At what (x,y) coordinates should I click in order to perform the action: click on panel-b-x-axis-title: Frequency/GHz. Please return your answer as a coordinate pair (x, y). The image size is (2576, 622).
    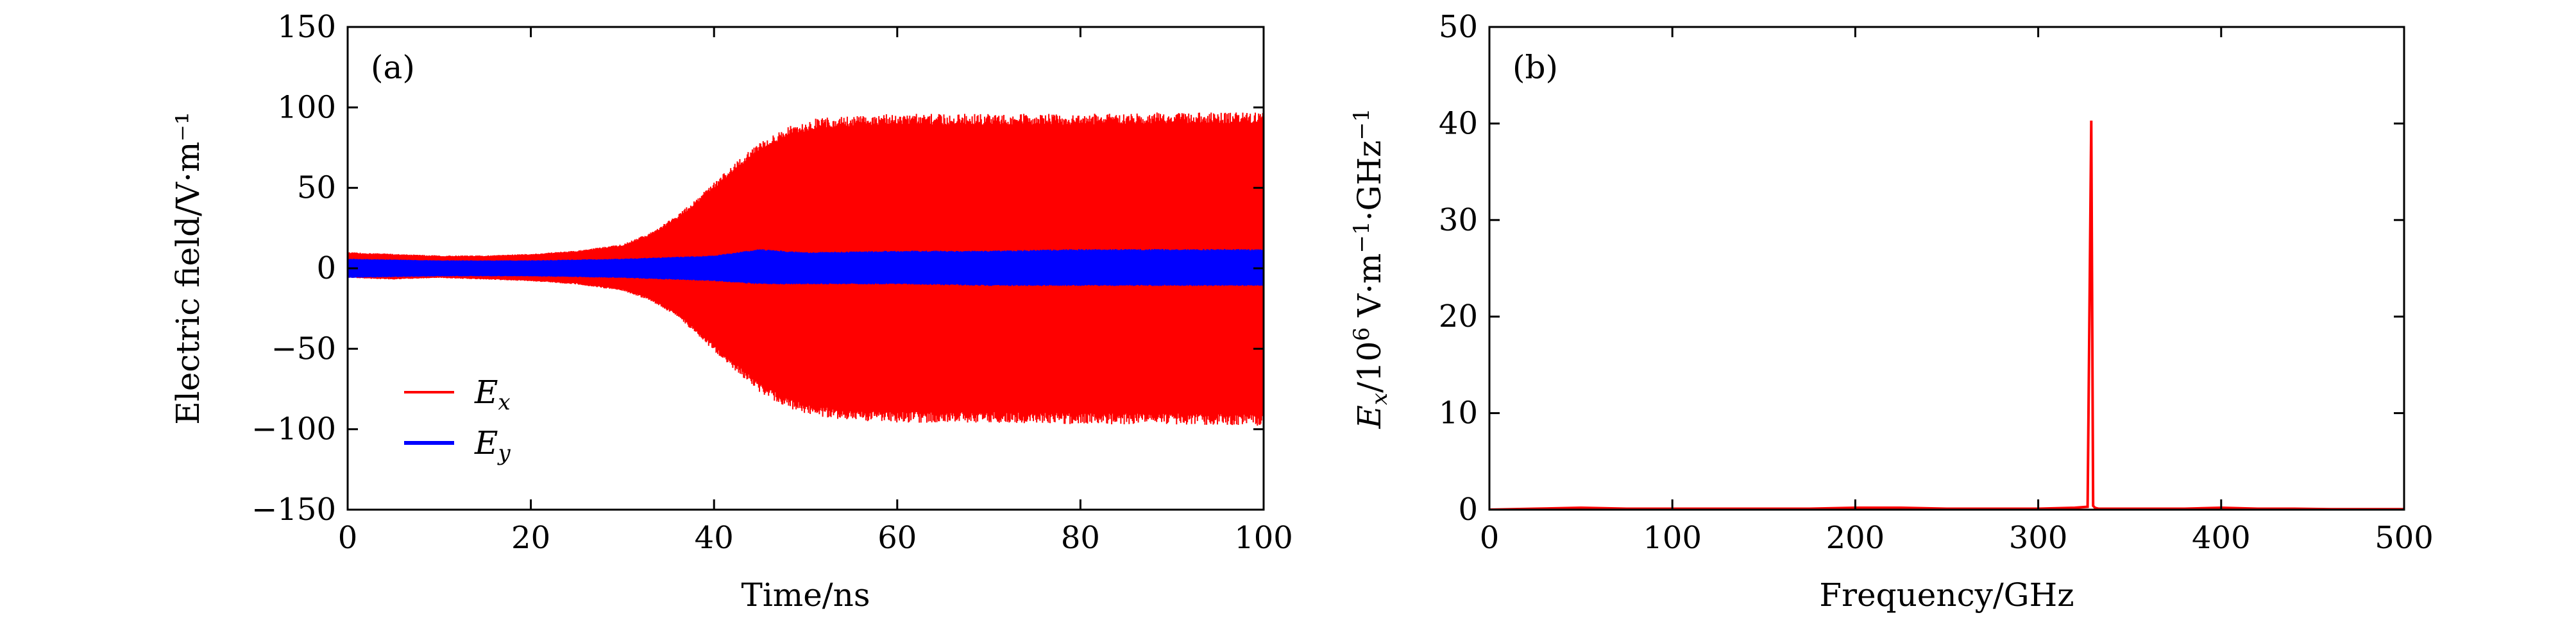
    Looking at the image, I should click on (1946, 595).